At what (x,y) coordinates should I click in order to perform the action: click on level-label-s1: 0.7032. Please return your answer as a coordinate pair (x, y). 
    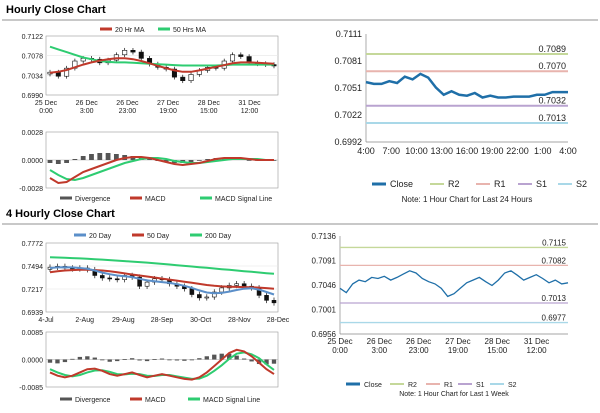
    Looking at the image, I should click on (552, 101).